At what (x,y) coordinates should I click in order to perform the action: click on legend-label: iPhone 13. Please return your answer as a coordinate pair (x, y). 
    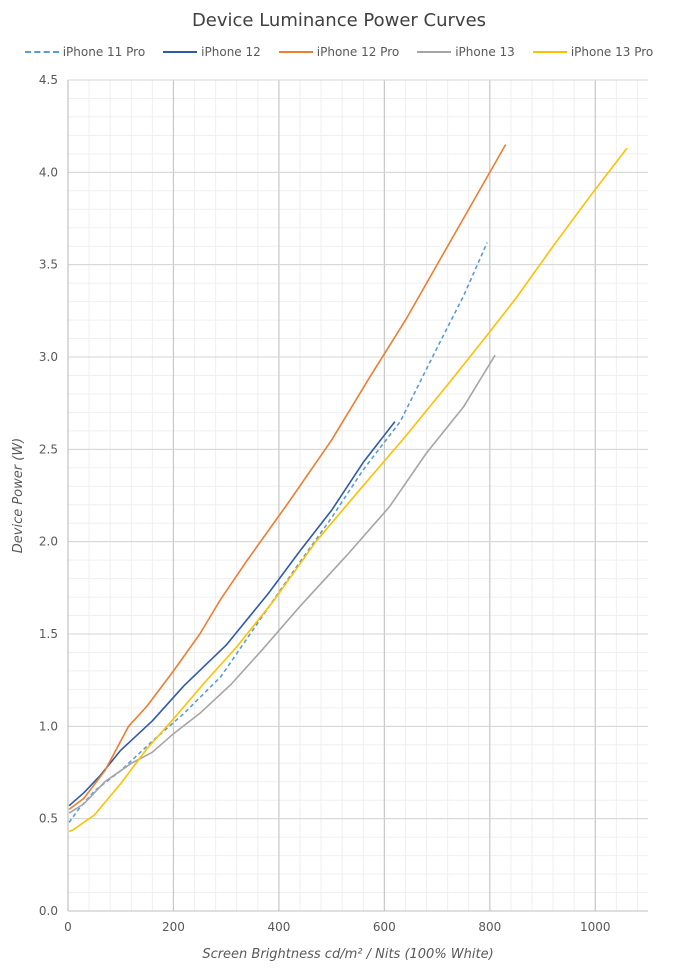
    Looking at the image, I should click on (485, 52).